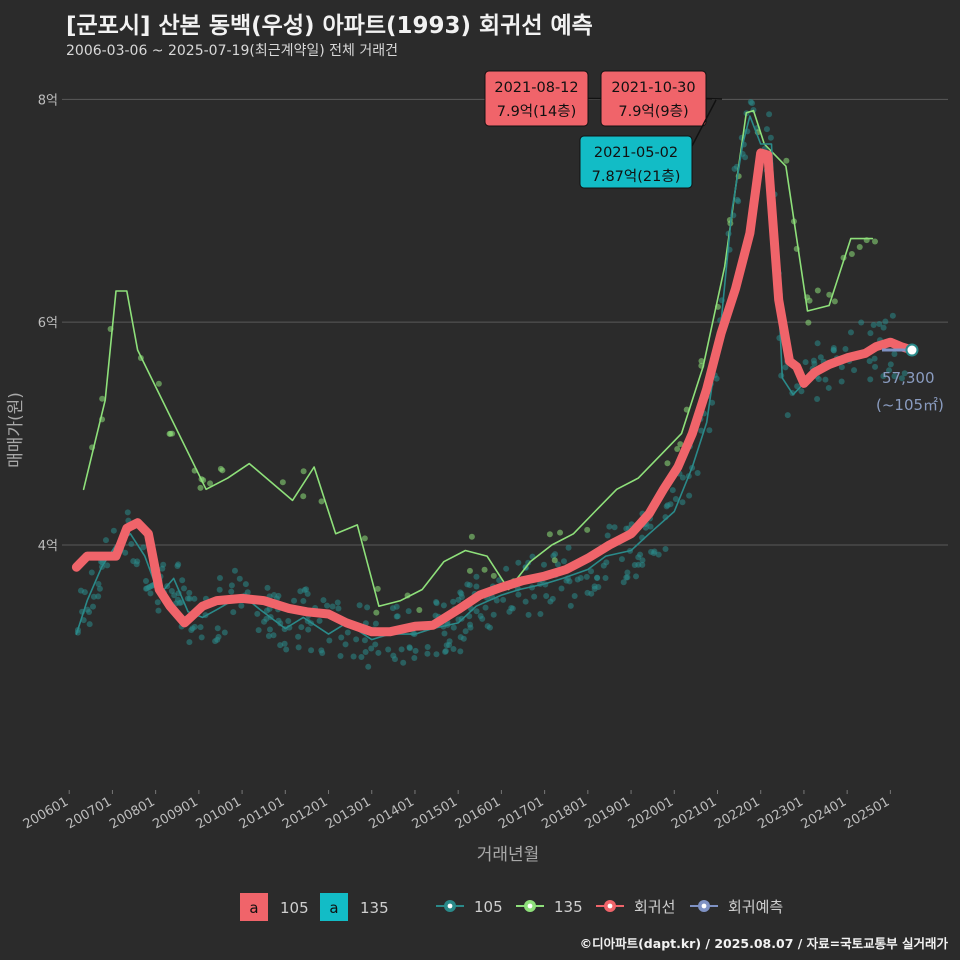 This screenshot has width=960, height=960. Describe the element at coordinates (694, 813) in the screenshot. I see `x-tick-label-15: 202101` at that location.